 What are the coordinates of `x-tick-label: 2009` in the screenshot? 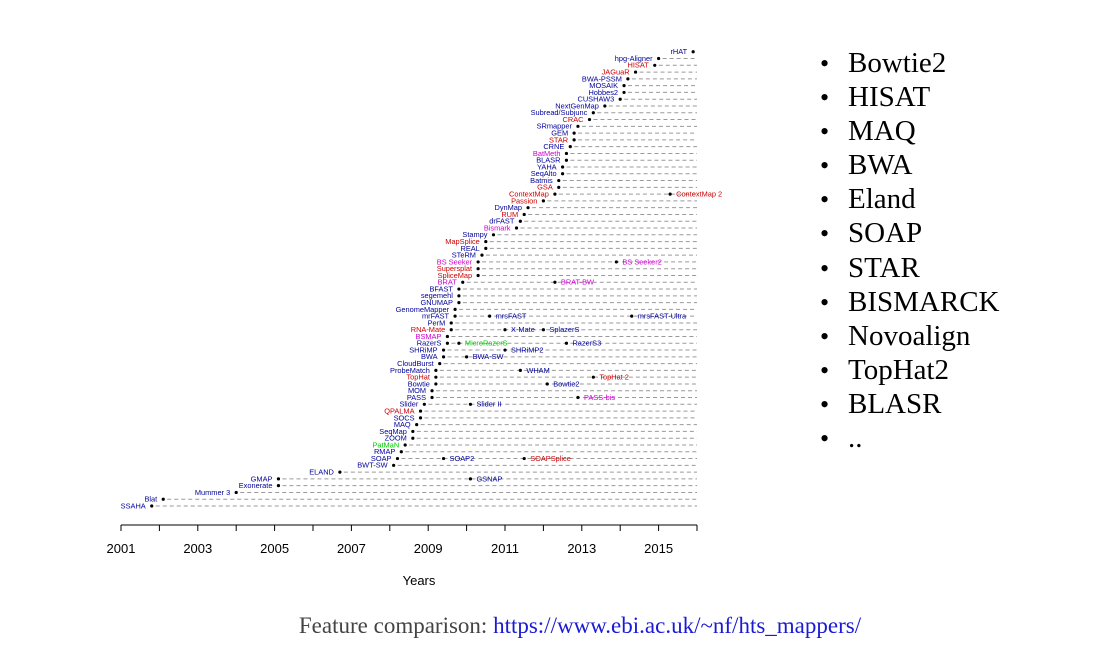 It's located at (428, 548).